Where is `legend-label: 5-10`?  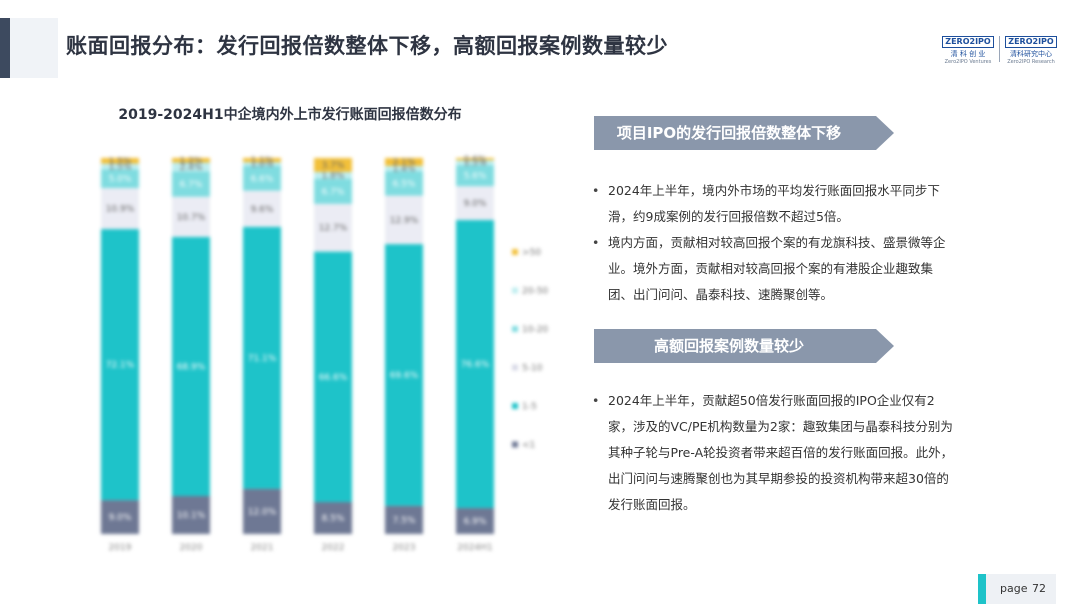 legend-label: 5-10 is located at coordinates (532, 369).